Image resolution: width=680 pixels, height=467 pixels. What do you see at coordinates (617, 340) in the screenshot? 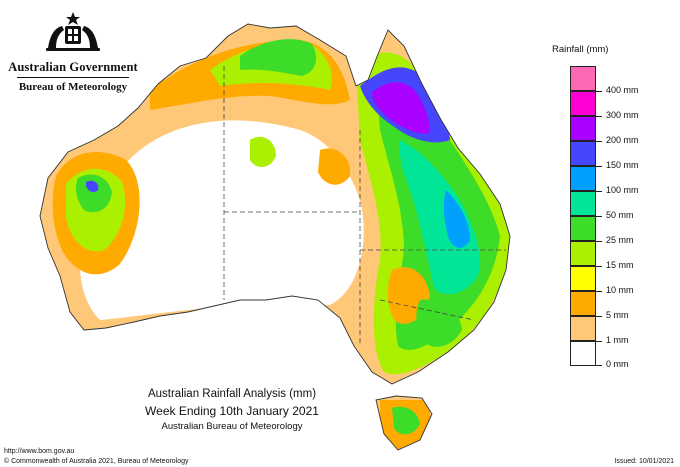
I see `legend-label: 1 mm` at bounding box center [617, 340].